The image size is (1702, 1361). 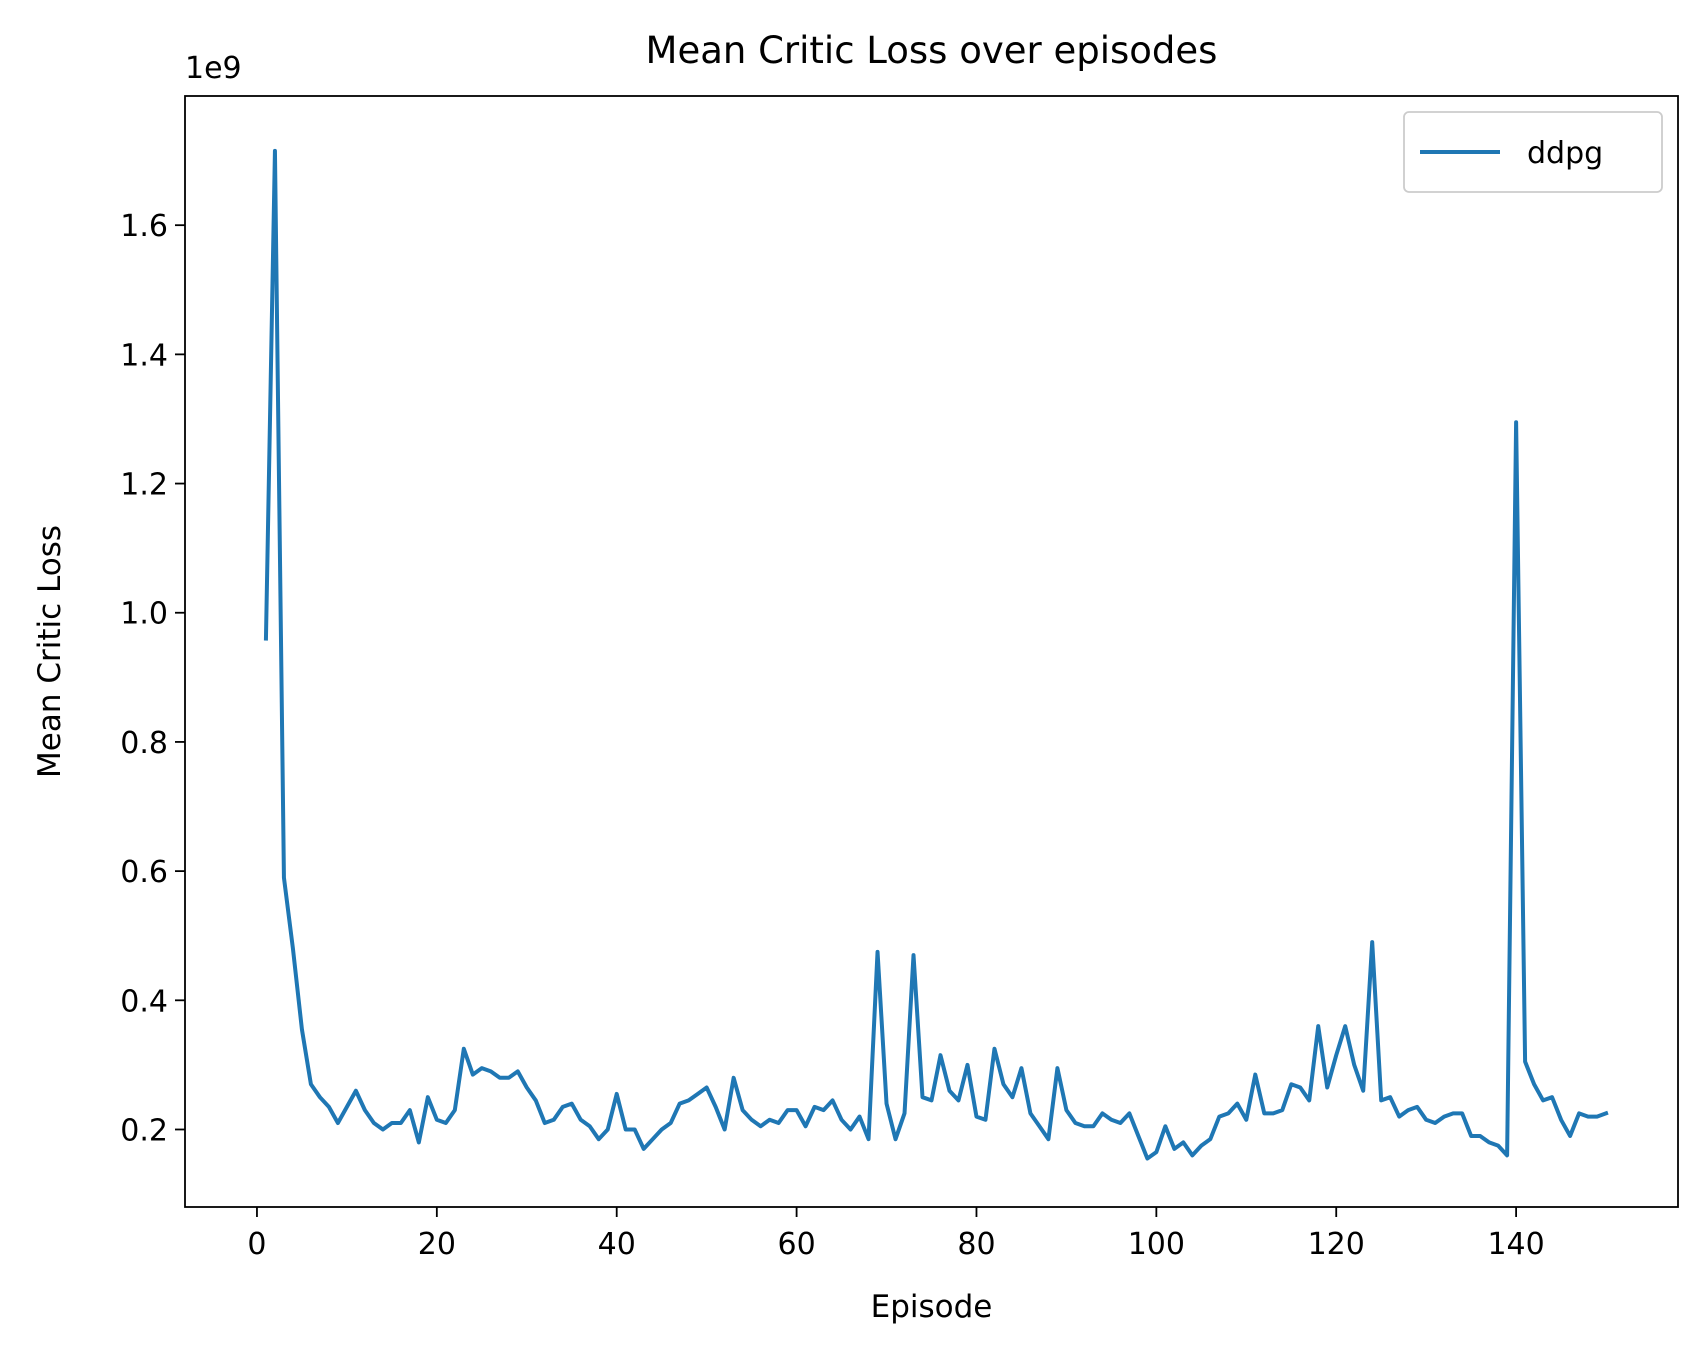 I want to click on legend: ddpg, so click(x=1533, y=152).